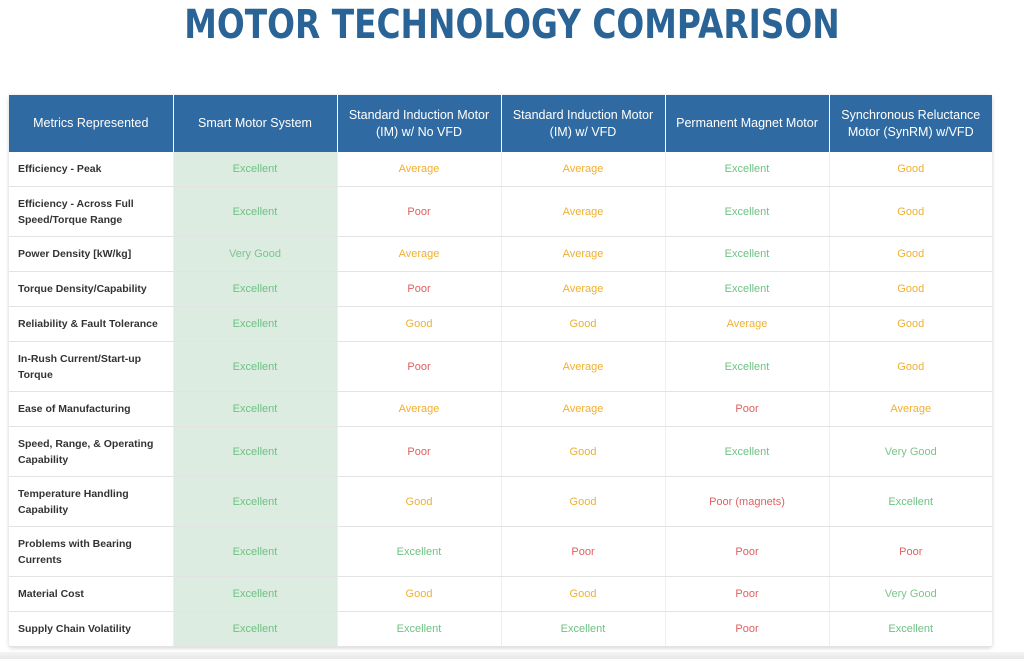 The height and width of the screenshot is (659, 1024). Describe the element at coordinates (91, 289) in the screenshot. I see `metric-label: Torque Density/Capability` at that location.